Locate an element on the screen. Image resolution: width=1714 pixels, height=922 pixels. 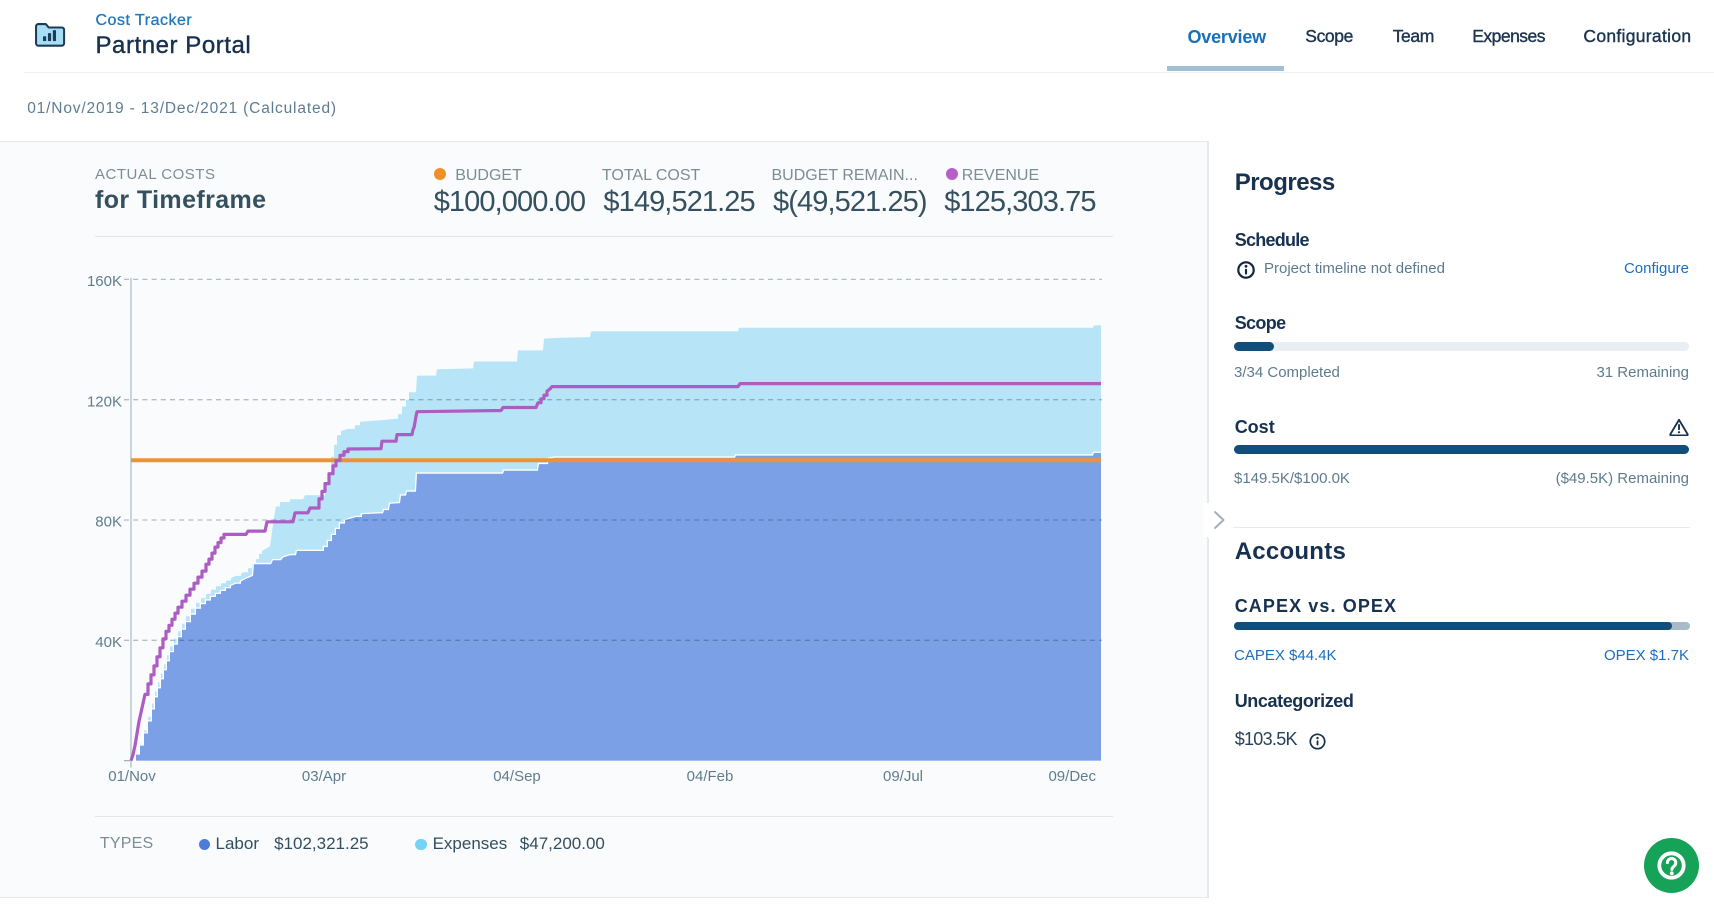
svg-text: 04/Sep is located at coordinates (517, 776).